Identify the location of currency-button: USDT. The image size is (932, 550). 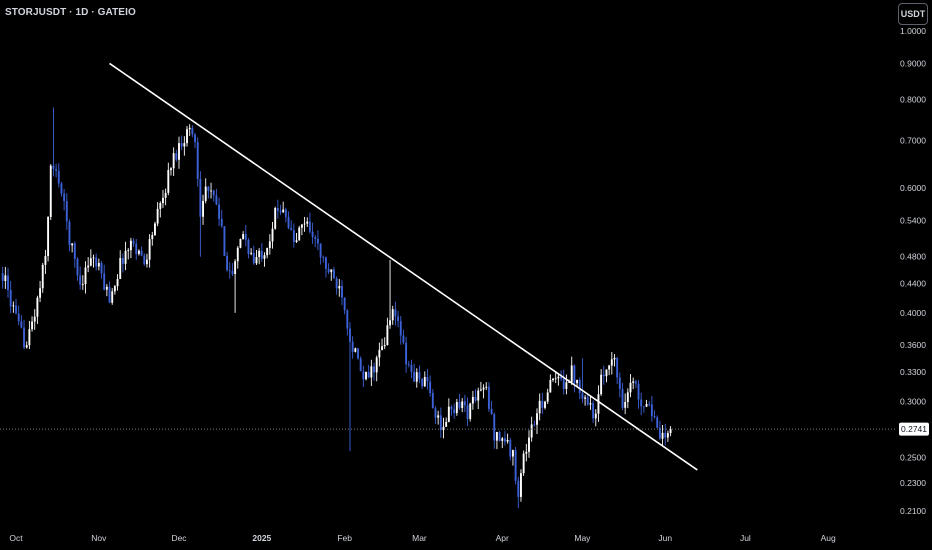
(913, 14).